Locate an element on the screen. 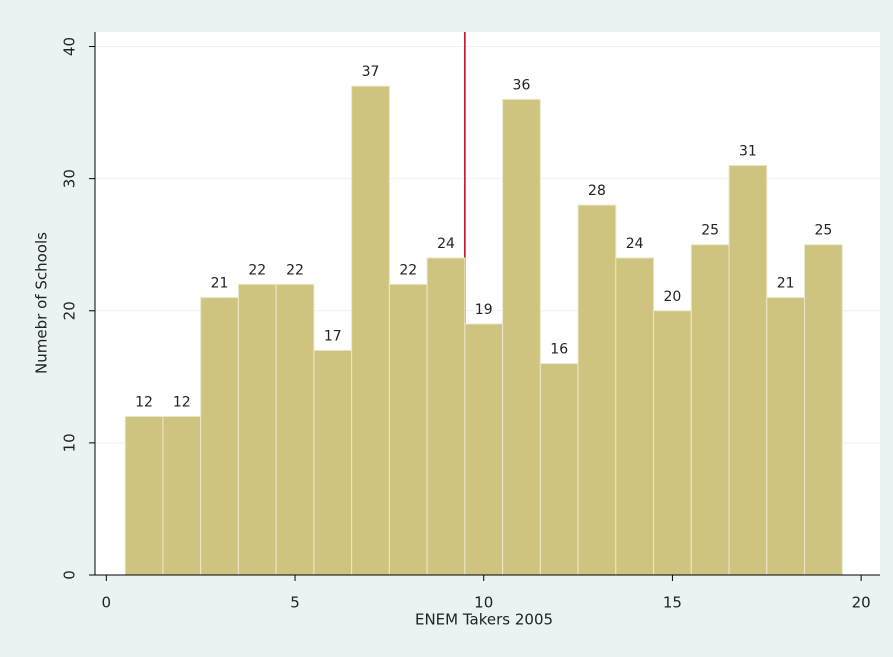 The width and height of the screenshot is (893, 657). value-label: 28 is located at coordinates (597, 191).